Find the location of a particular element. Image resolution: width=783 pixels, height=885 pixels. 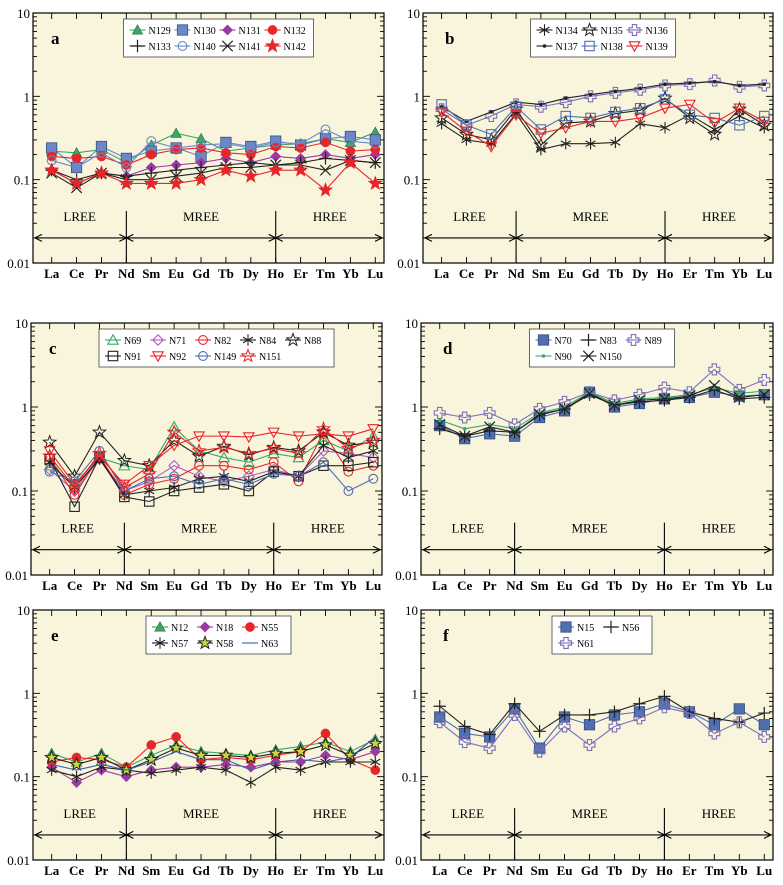

x-tick-label-er: Er is located at coordinates (300, 870).